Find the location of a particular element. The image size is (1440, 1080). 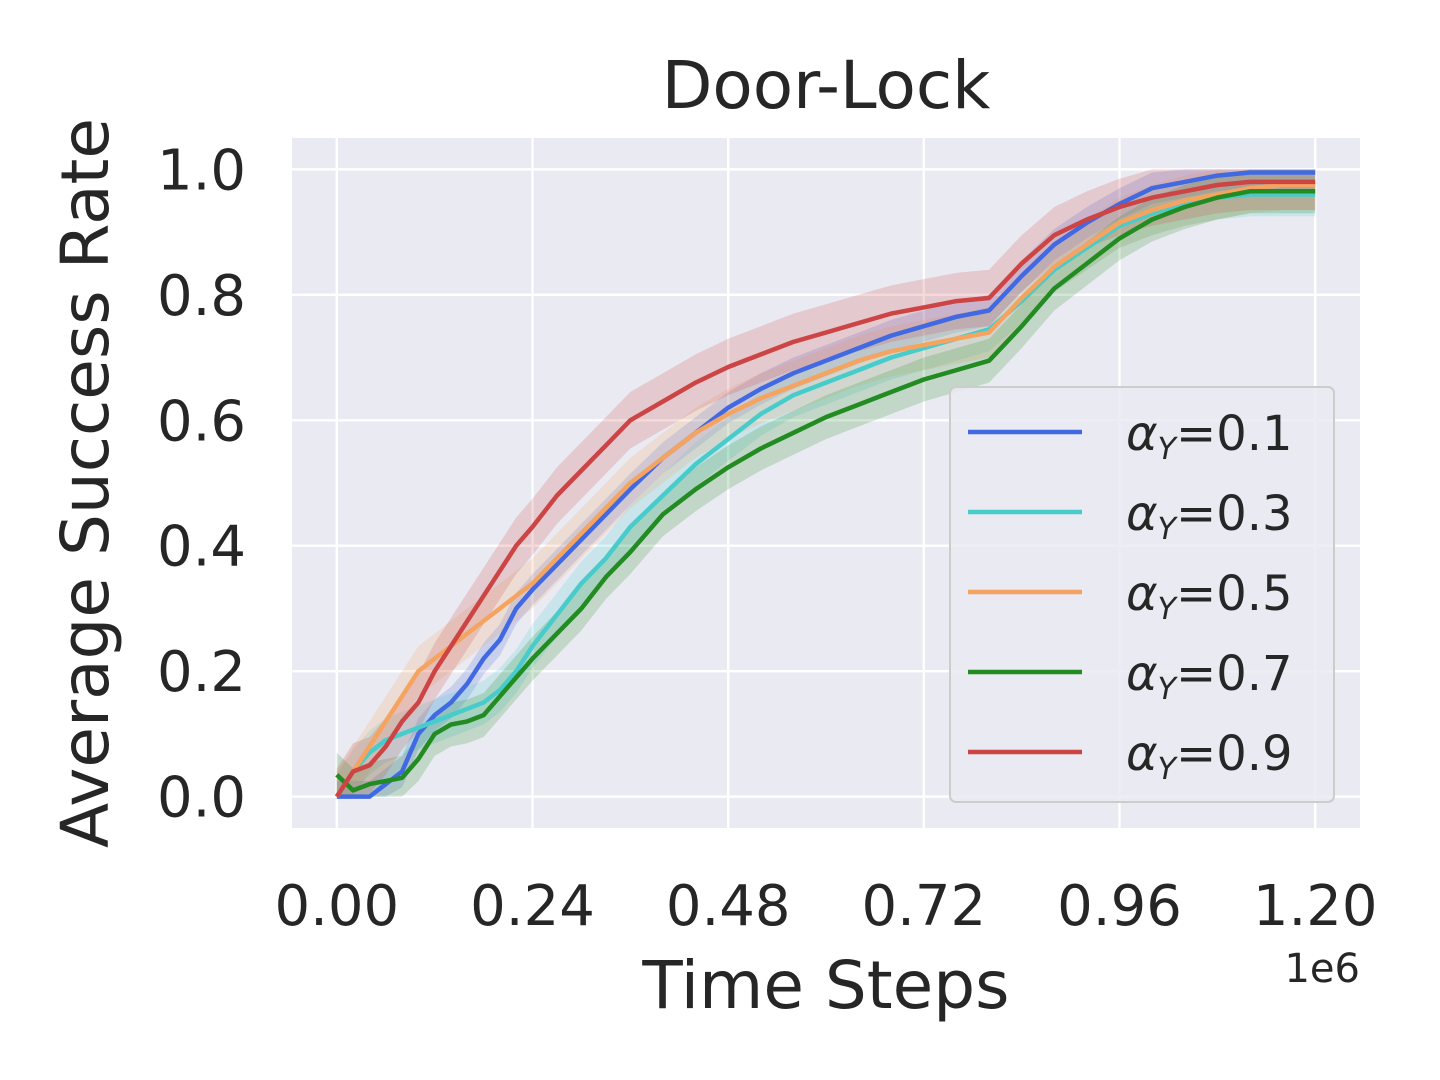

x-axis-label: Time Steps is located at coordinates (825, 985).